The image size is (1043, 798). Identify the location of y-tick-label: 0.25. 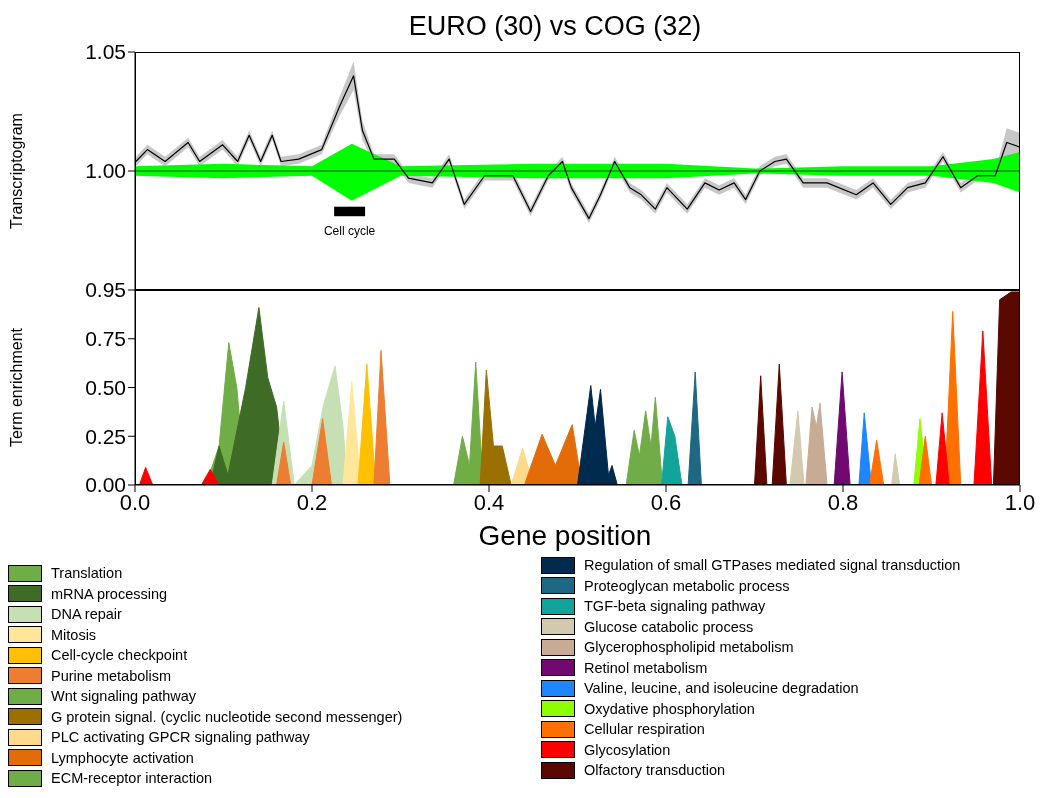
(105, 436).